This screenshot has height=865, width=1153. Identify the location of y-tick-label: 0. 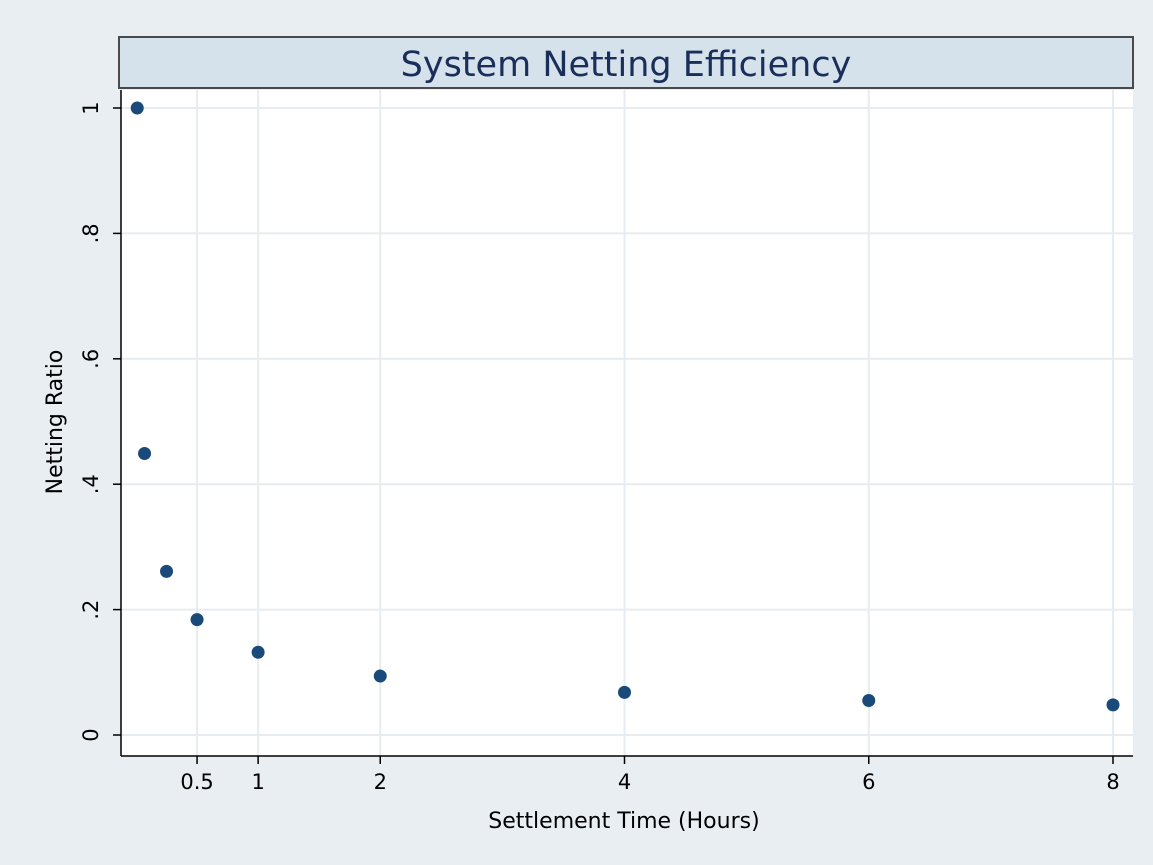
(91, 734).